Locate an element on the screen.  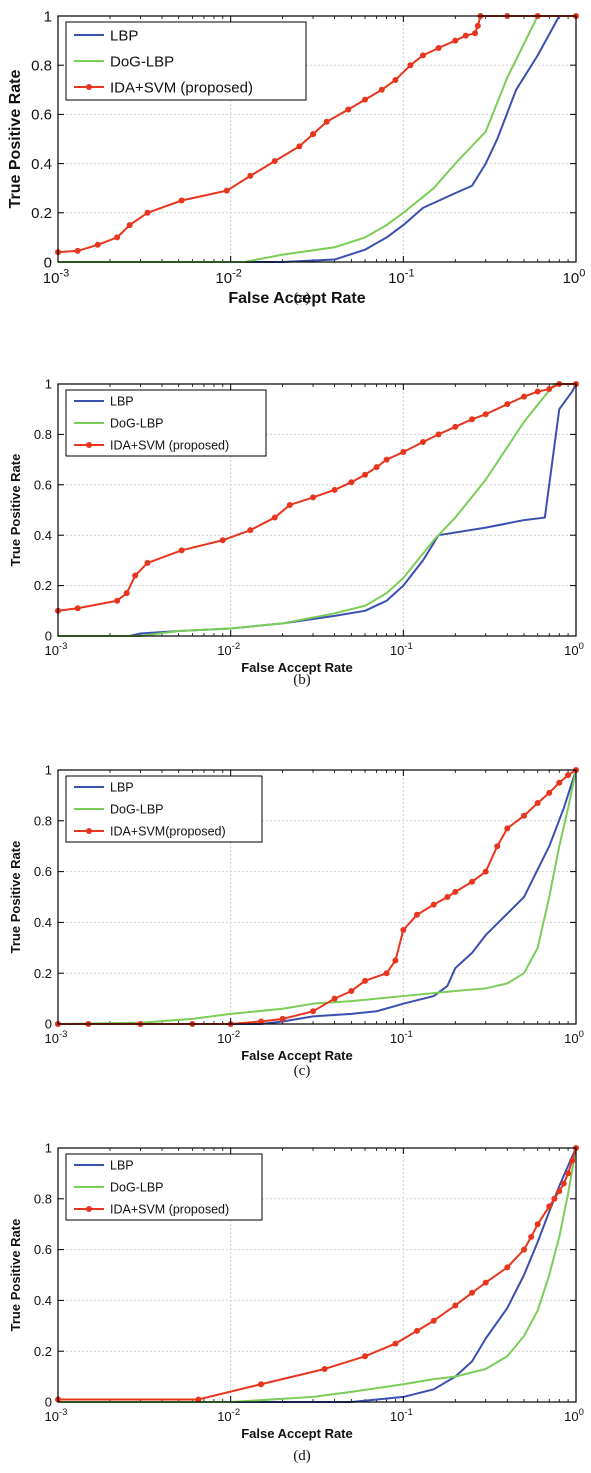
panel-caption: (d) is located at coordinates (302, 1456).